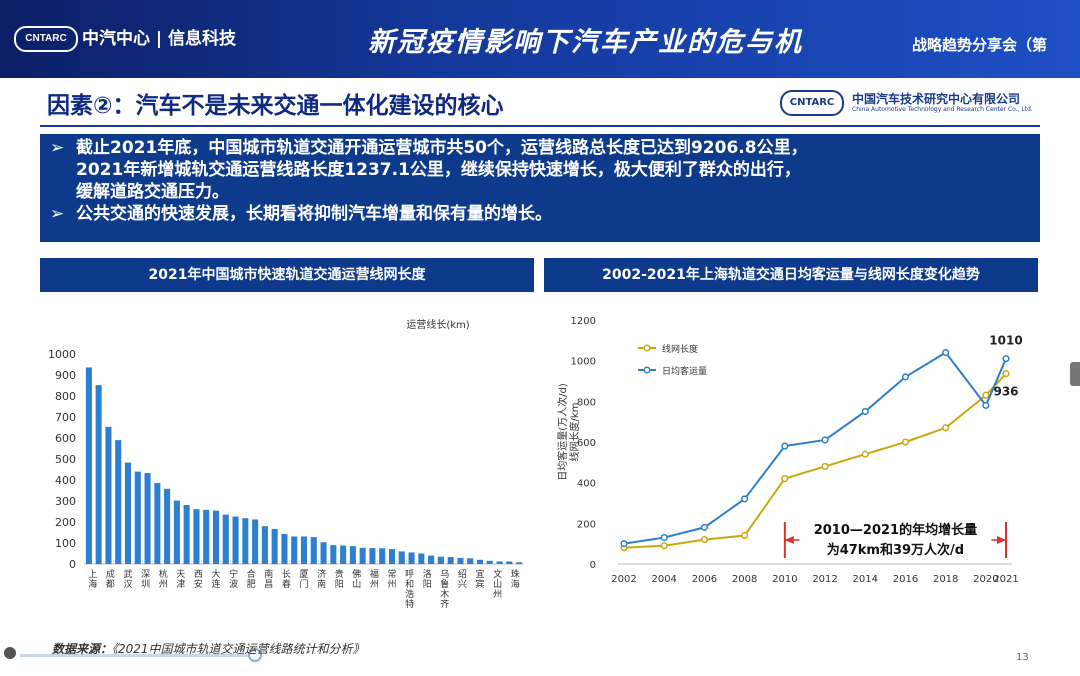 This screenshot has width=1080, height=676. What do you see at coordinates (65, 501) in the screenshot?
I see `y-tick-label: 300` at bounding box center [65, 501].